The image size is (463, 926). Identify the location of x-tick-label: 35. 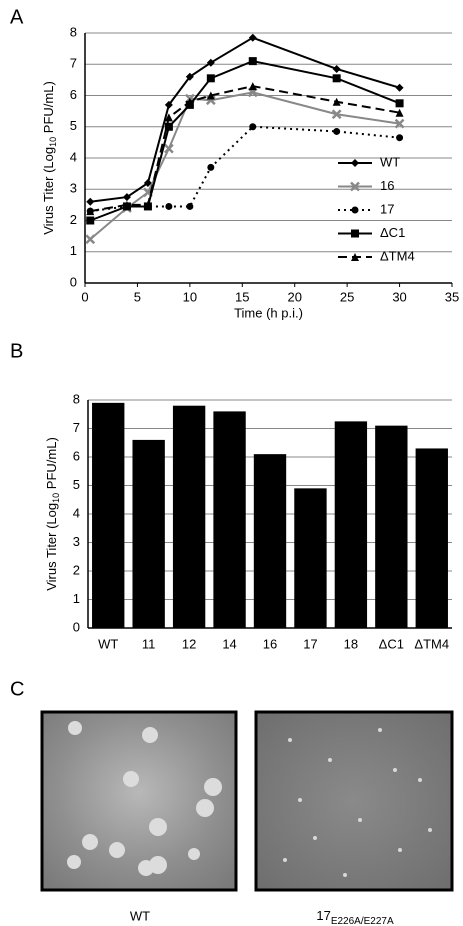
(452, 296).